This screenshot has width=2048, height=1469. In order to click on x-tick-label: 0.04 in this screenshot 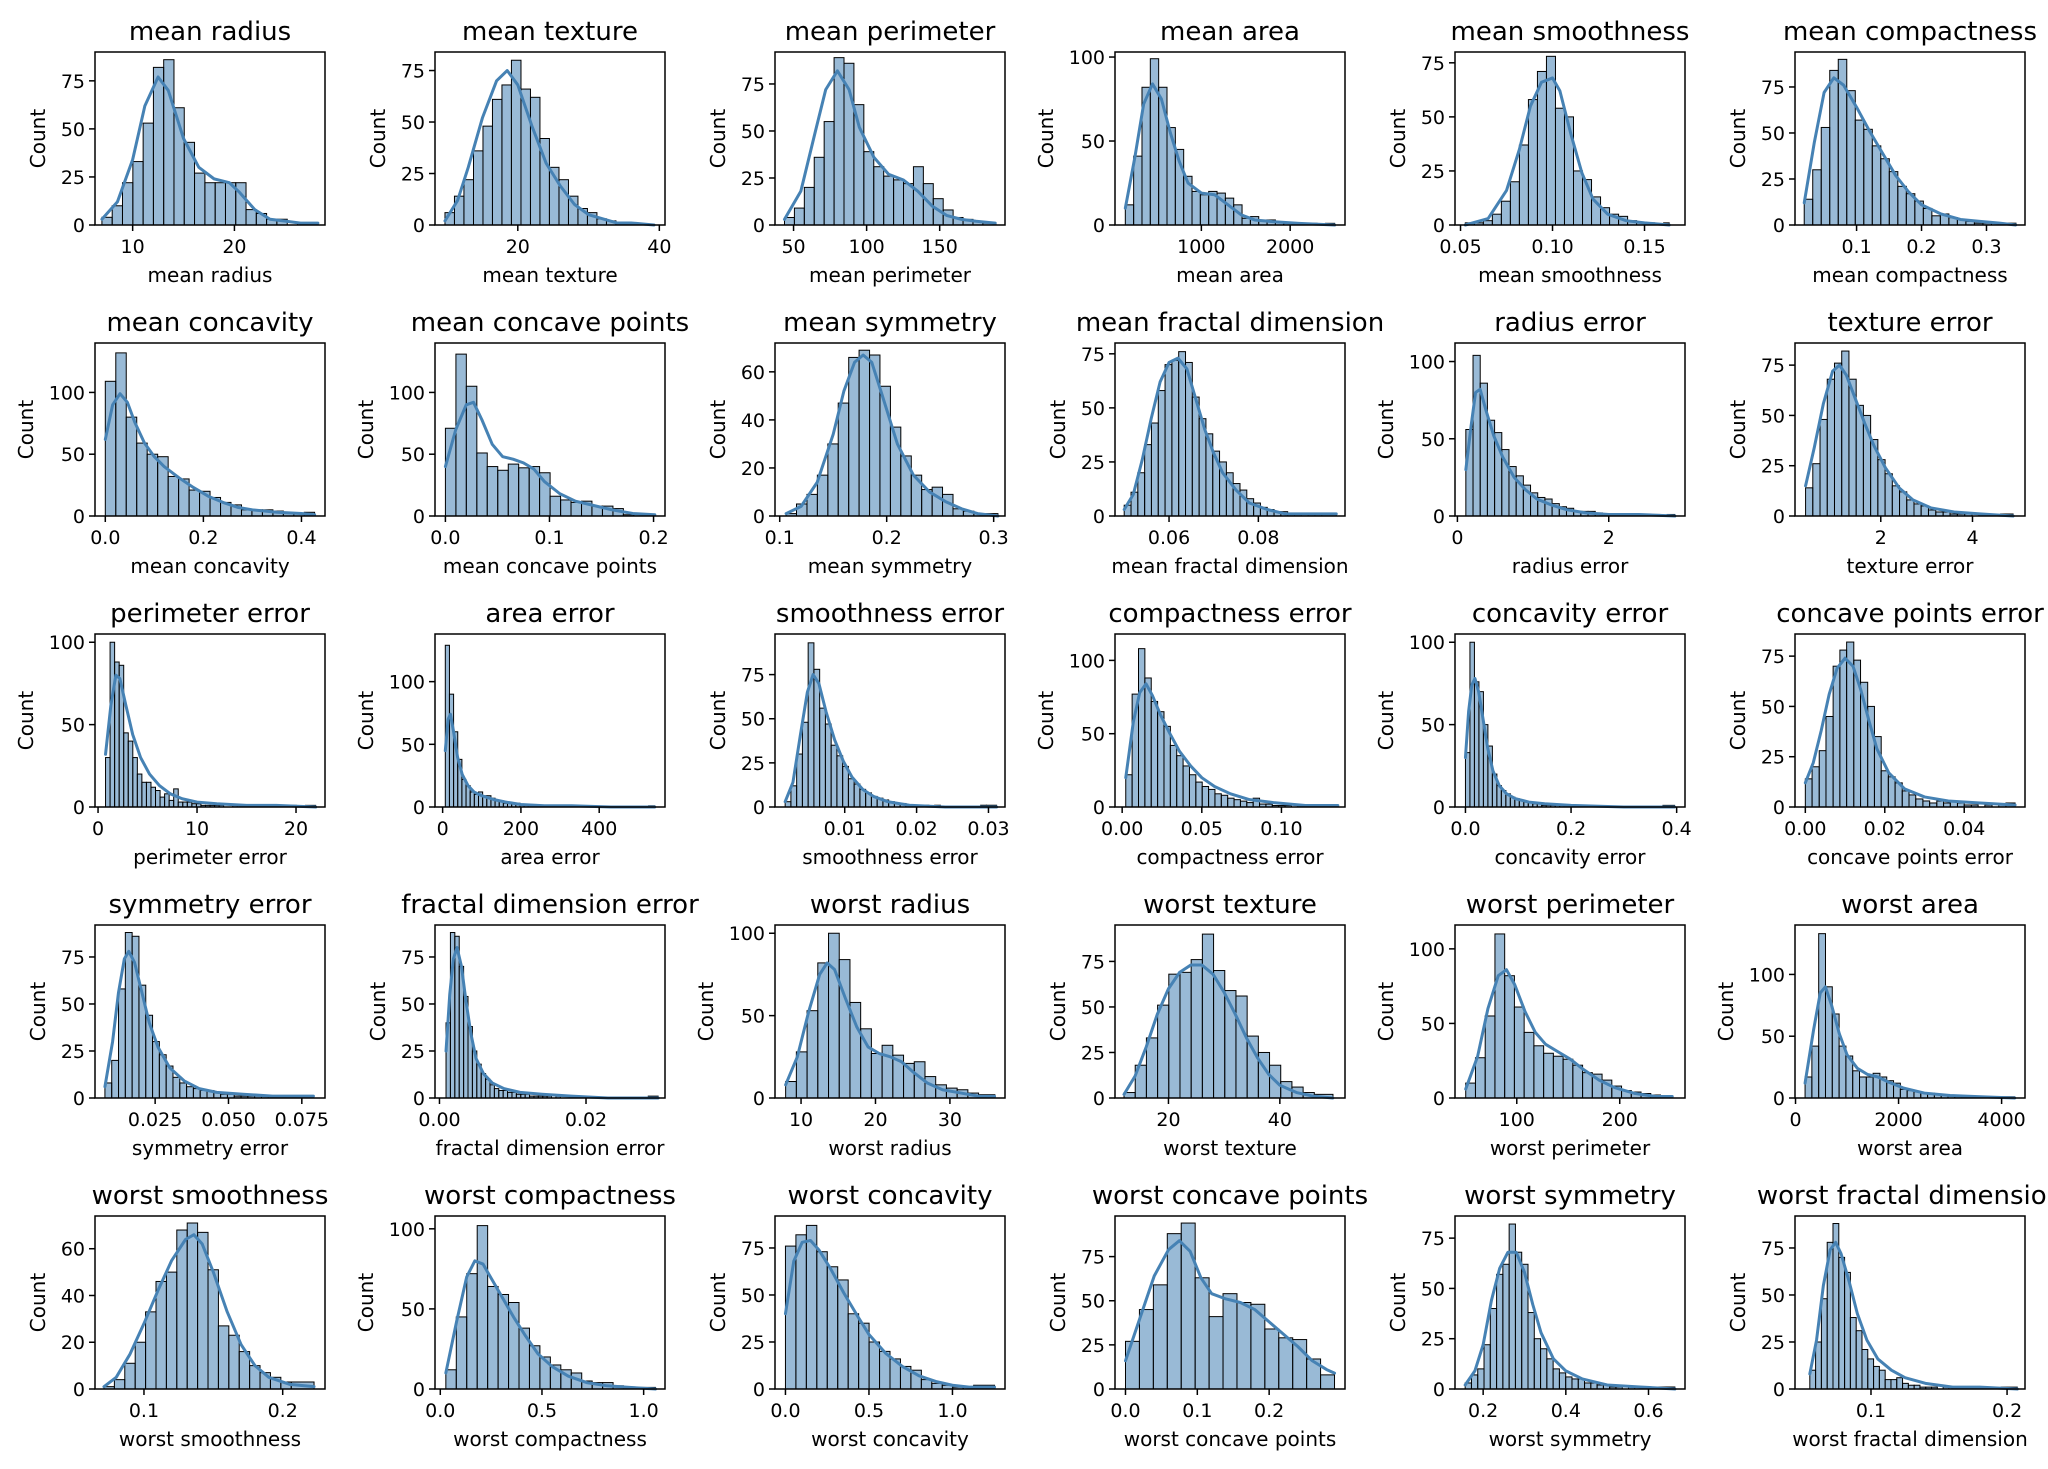, I will do `click(1964, 829)`.